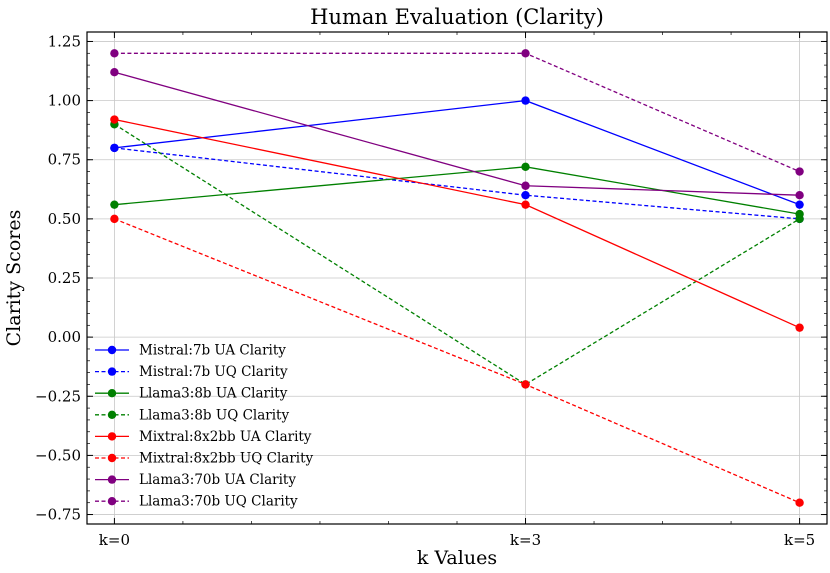 The width and height of the screenshot is (830, 573). I want to click on legend-entry: Llama3:70b UA Clarity, so click(195, 480).